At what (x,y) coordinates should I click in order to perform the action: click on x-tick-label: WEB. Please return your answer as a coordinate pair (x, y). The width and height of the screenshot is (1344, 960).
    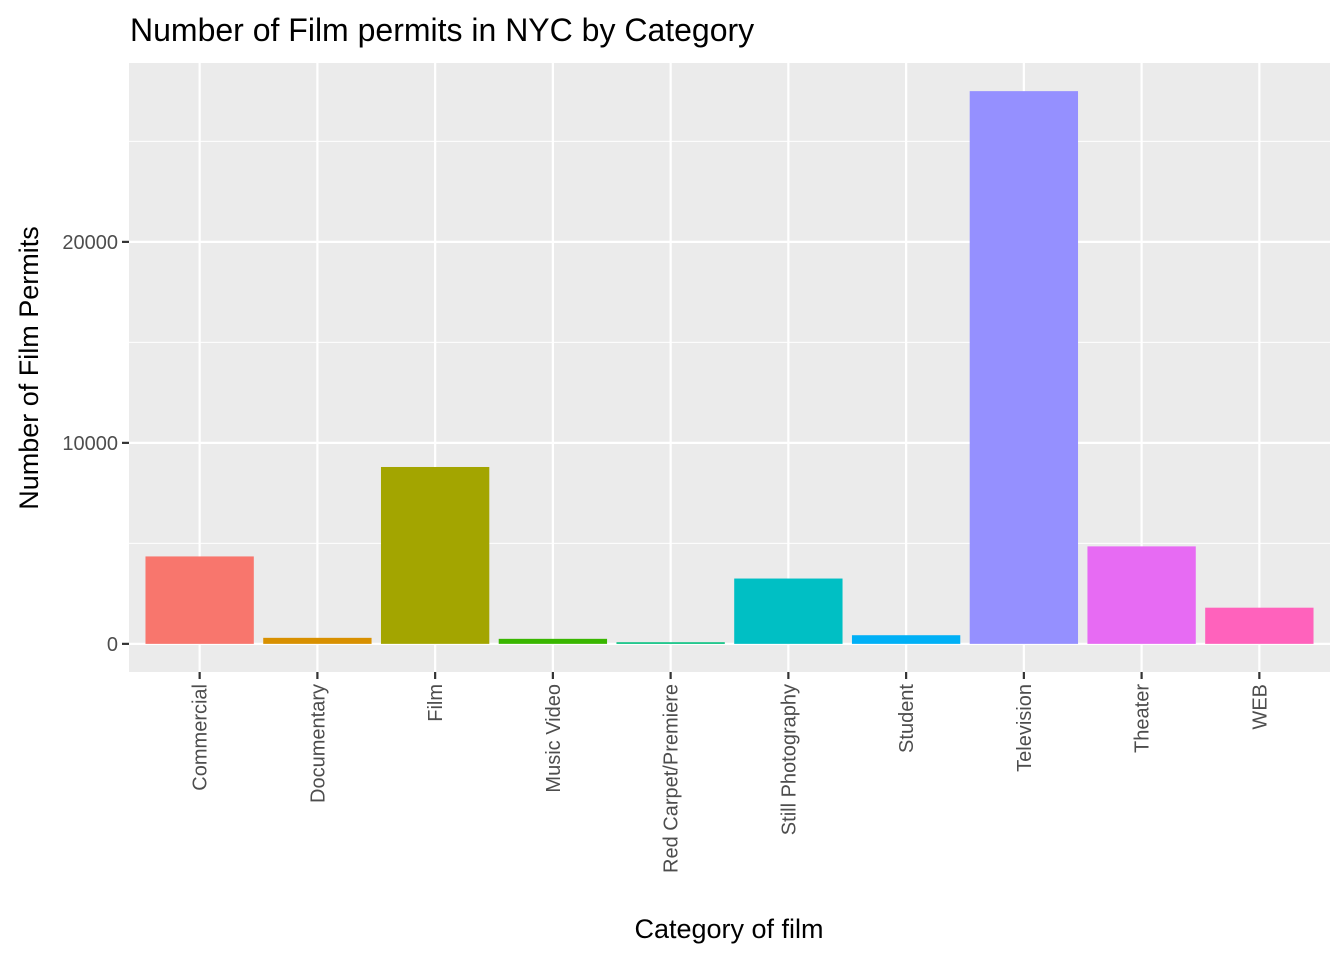
    Looking at the image, I should click on (1260, 707).